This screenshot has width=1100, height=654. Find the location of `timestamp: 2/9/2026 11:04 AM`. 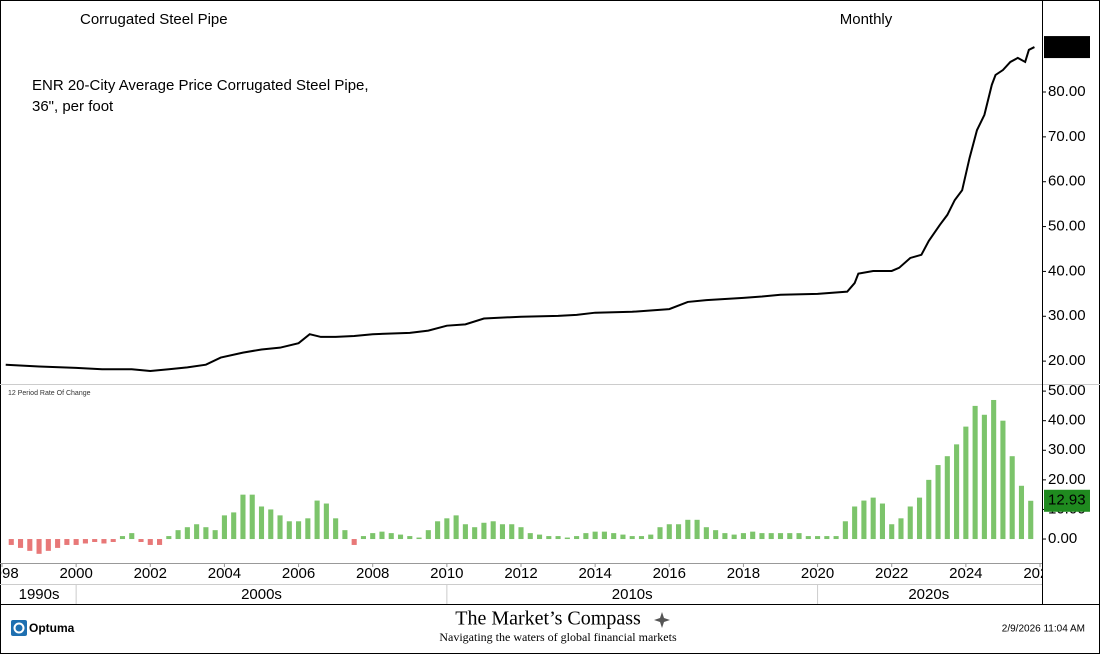

timestamp: 2/9/2026 11:04 AM is located at coordinates (1043, 629).